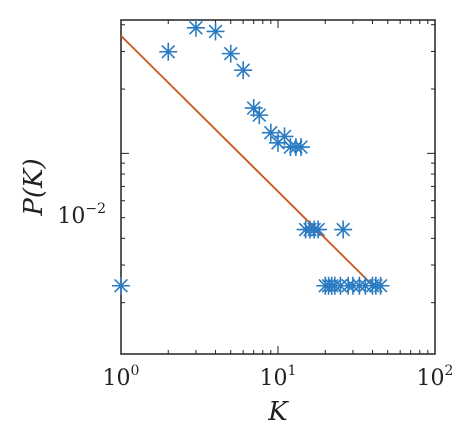 This screenshot has height=443, width=474. Describe the element at coordinates (435, 377) in the screenshot. I see `x-tick-label-100: 102` at that location.